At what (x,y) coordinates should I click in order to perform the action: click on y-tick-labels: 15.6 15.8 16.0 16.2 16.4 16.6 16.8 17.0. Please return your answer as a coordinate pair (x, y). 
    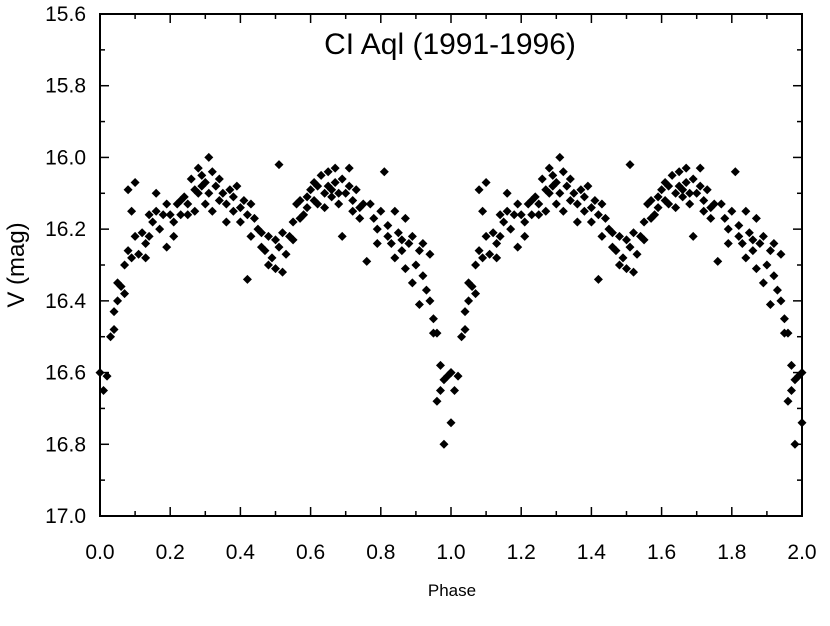
    Looking at the image, I should click on (65, 265).